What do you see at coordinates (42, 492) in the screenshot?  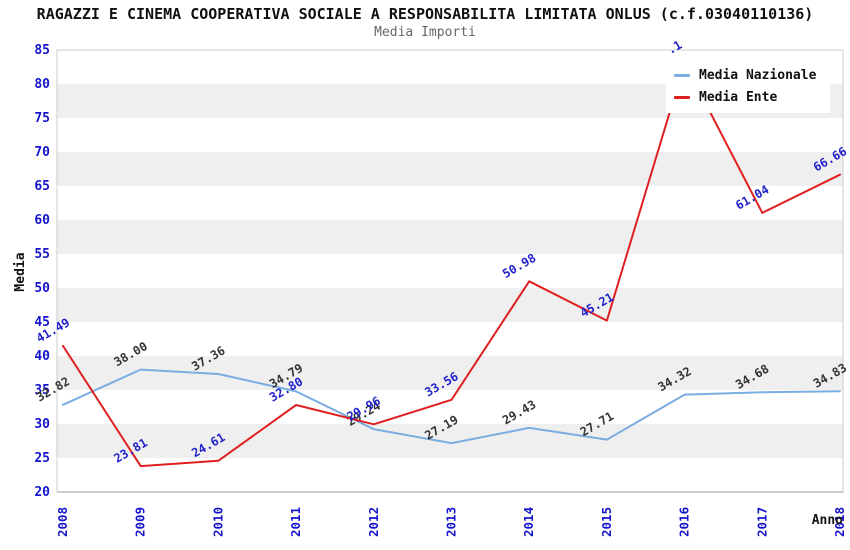 I see `y-tick-label: 20` at bounding box center [42, 492].